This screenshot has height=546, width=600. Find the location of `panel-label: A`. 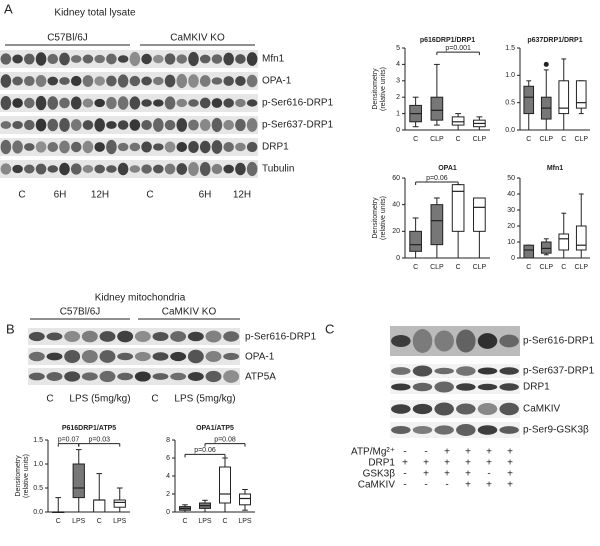

panel-label: A is located at coordinates (8, 8).